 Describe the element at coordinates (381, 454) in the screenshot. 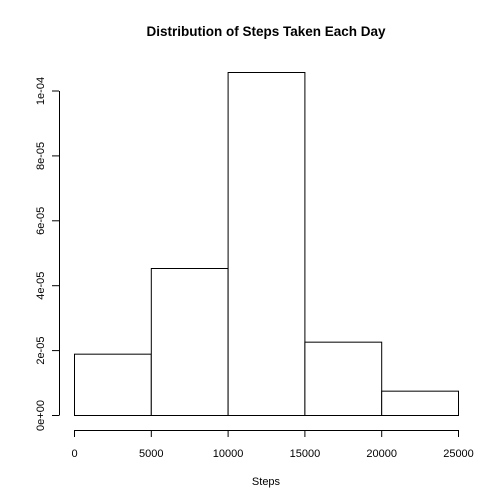

I see `x-tick-label: 20000` at that location.